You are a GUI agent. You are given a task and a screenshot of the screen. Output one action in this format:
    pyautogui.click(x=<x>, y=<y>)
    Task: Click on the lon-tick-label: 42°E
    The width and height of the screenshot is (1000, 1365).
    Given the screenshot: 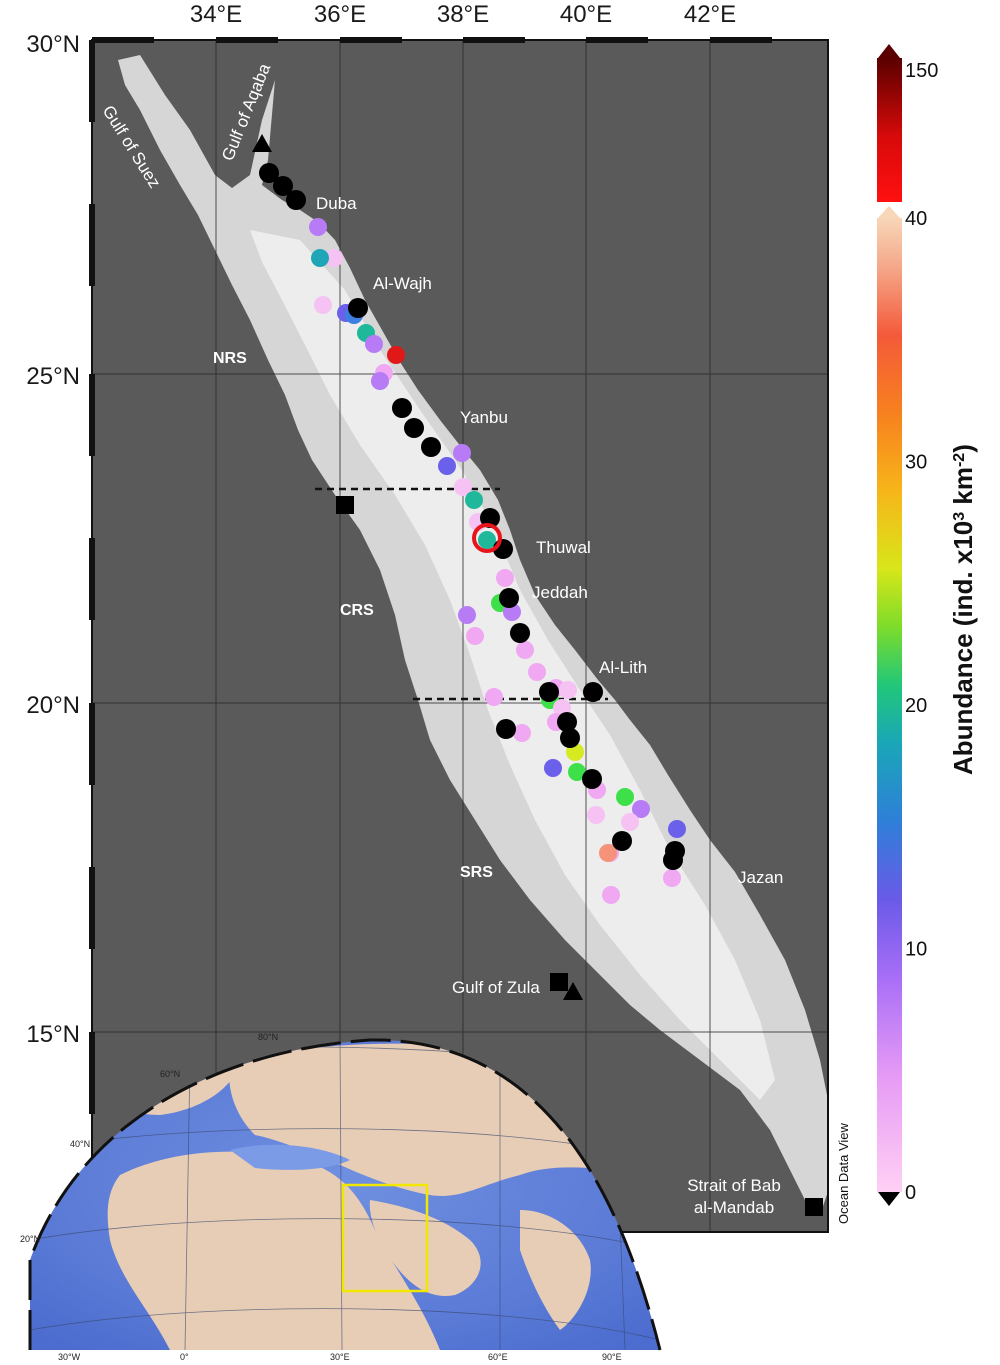 What is the action you would take?
    pyautogui.click(x=710, y=14)
    